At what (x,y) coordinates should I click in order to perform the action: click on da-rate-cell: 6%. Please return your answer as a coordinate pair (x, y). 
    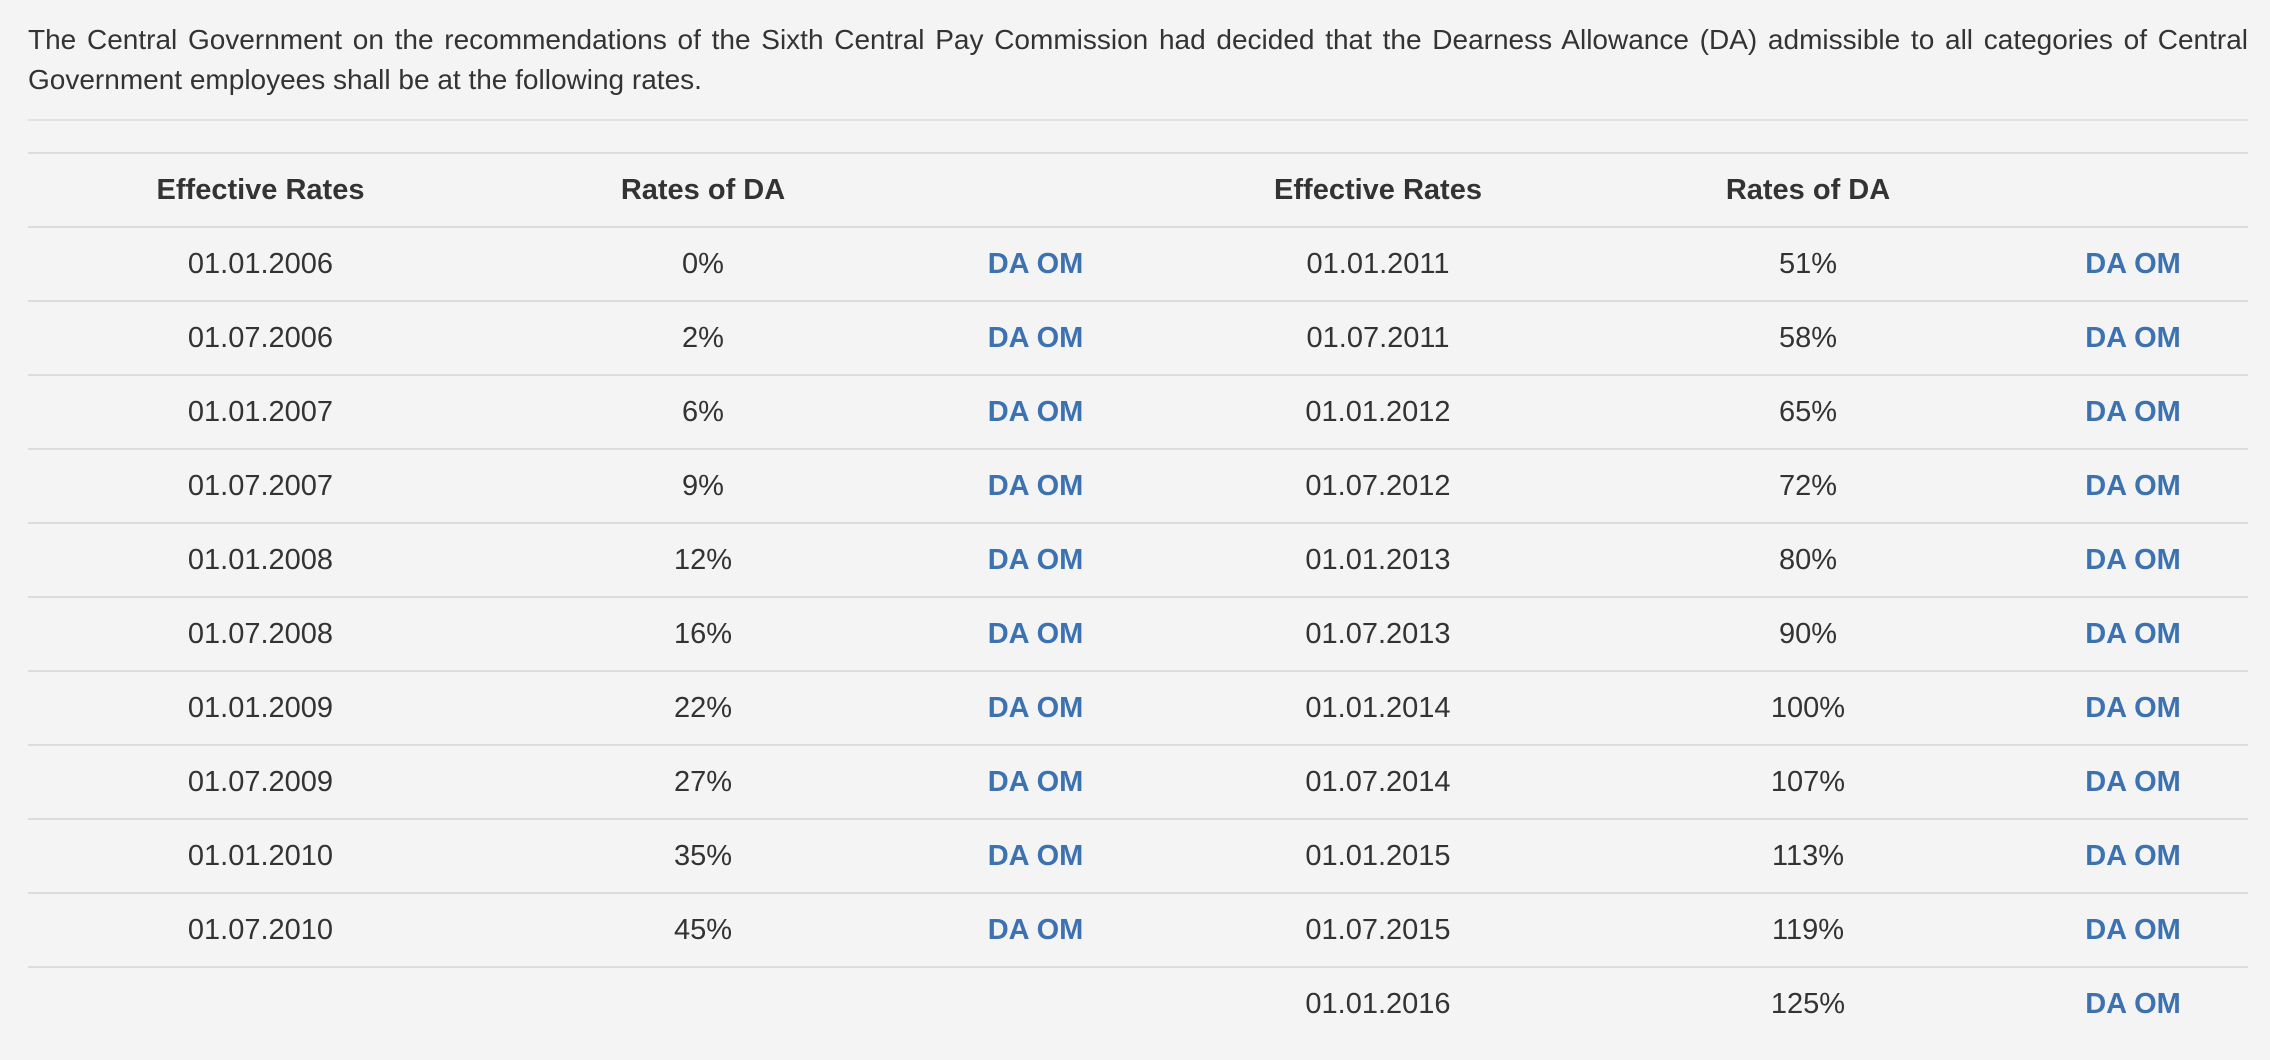
    Looking at the image, I should click on (703, 411).